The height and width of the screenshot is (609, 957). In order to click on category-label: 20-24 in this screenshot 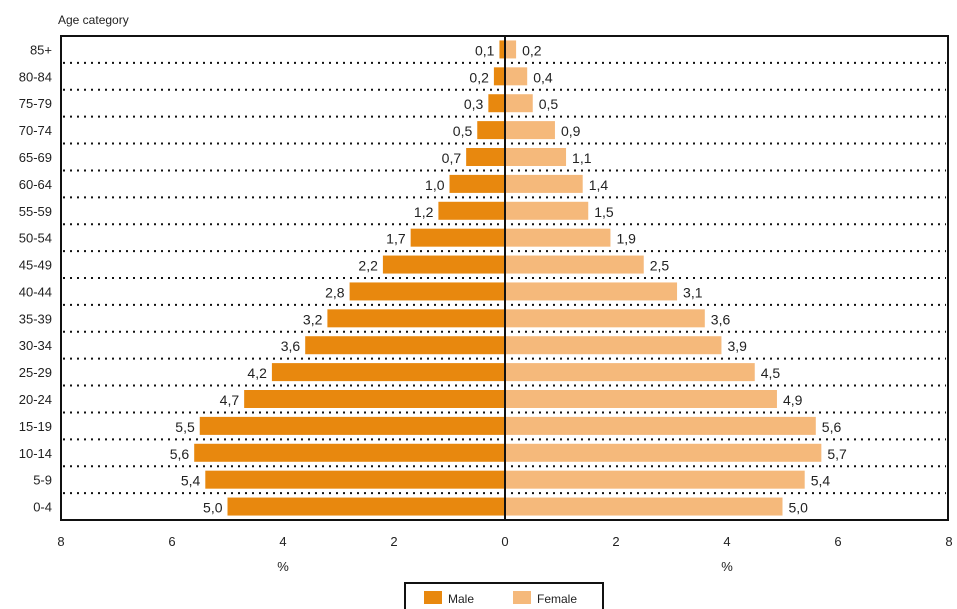, I will do `click(35, 399)`.